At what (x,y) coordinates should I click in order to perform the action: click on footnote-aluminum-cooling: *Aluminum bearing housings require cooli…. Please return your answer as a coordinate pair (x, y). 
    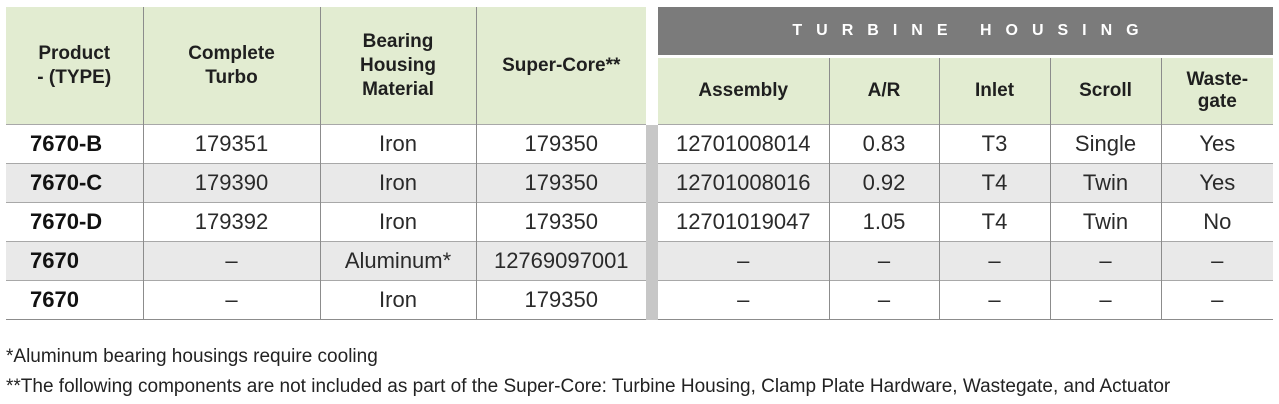
    Looking at the image, I should click on (192, 356).